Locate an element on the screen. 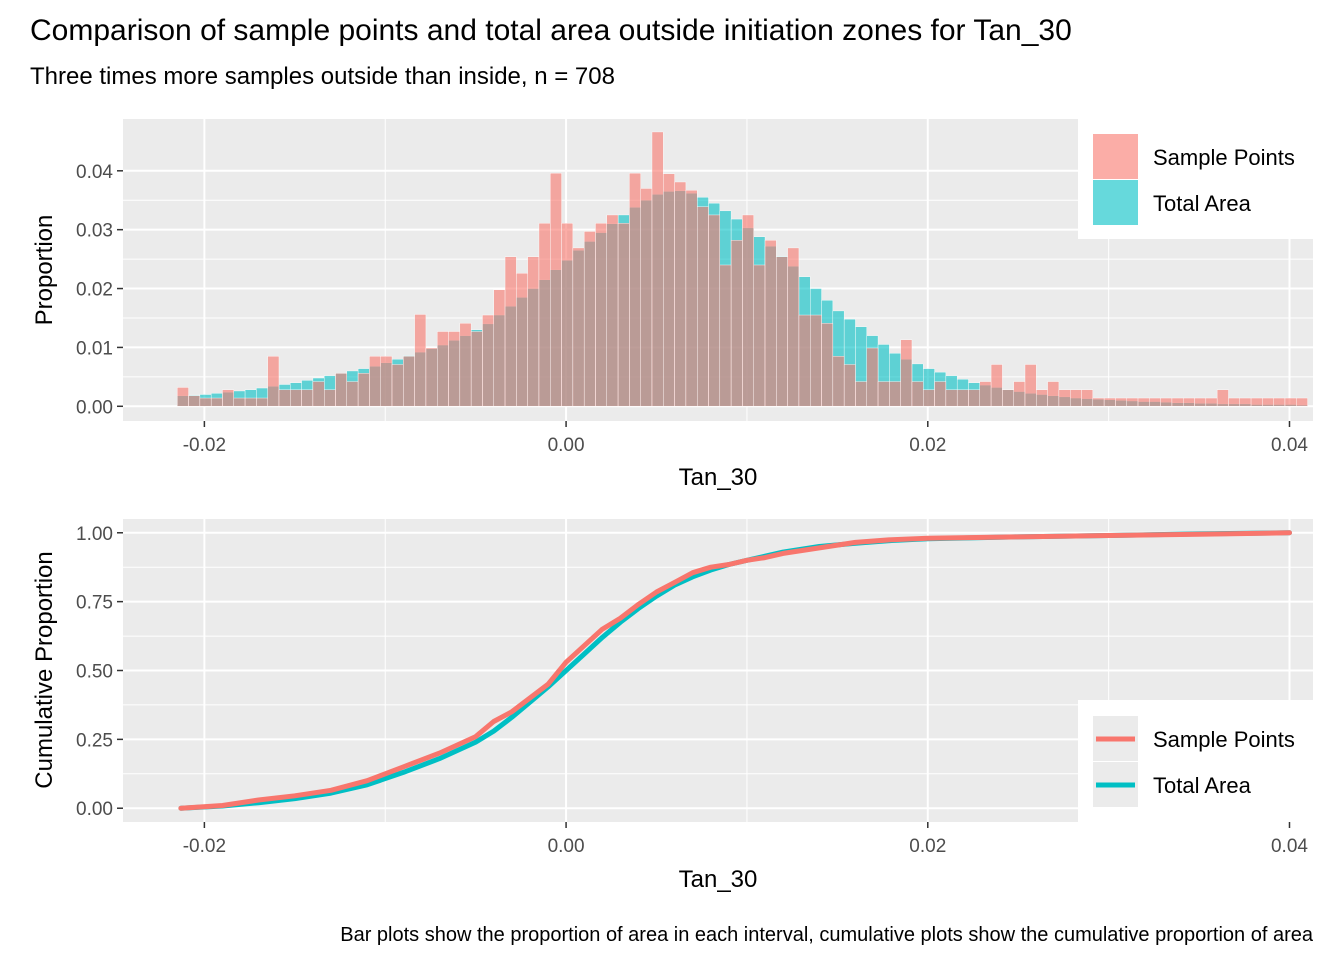  y-tick-label: 0.25 is located at coordinates (94, 740).